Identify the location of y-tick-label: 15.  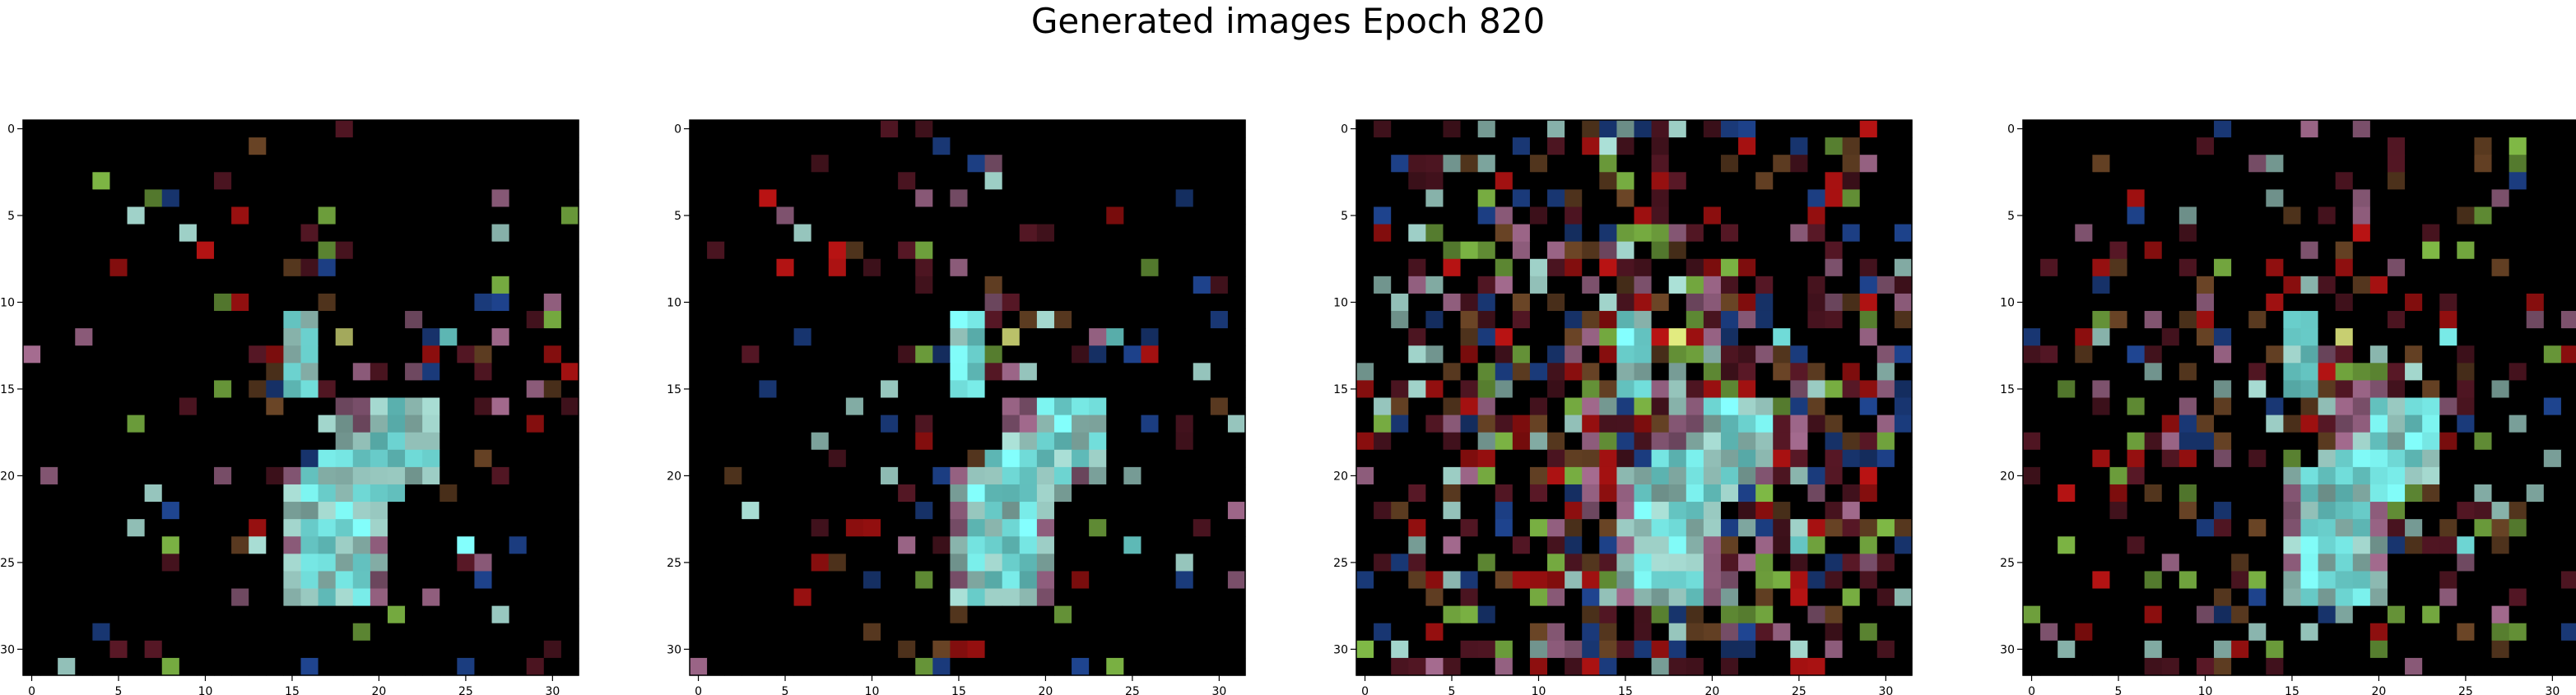
(2007, 389).